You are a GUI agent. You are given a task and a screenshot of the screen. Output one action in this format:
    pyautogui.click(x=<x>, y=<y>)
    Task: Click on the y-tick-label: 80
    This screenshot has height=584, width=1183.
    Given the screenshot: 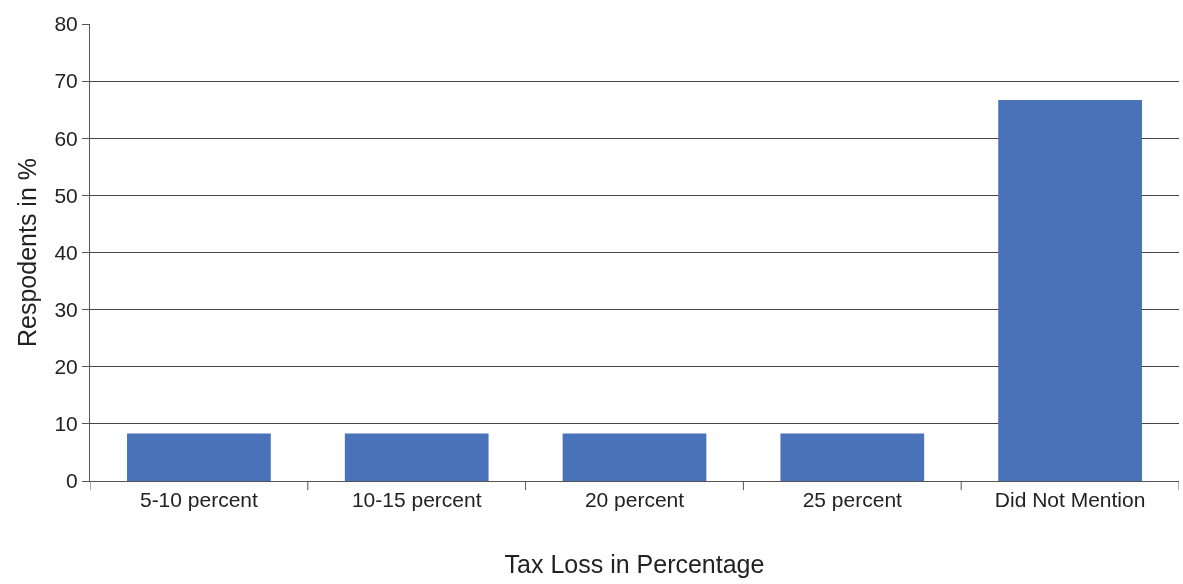 What is the action you would take?
    pyautogui.click(x=66, y=24)
    